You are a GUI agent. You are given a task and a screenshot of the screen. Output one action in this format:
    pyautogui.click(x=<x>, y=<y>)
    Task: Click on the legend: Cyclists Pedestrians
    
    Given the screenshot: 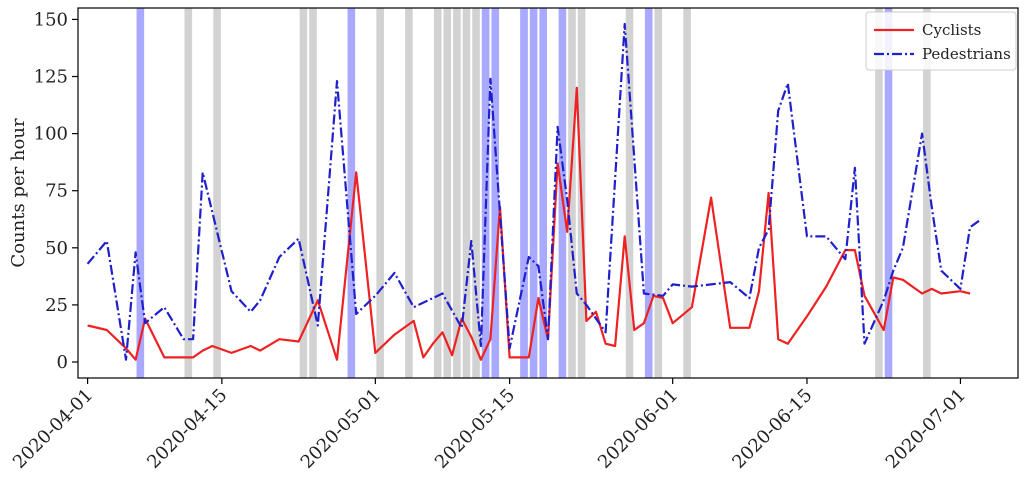 What is the action you would take?
    pyautogui.click(x=941, y=41)
    